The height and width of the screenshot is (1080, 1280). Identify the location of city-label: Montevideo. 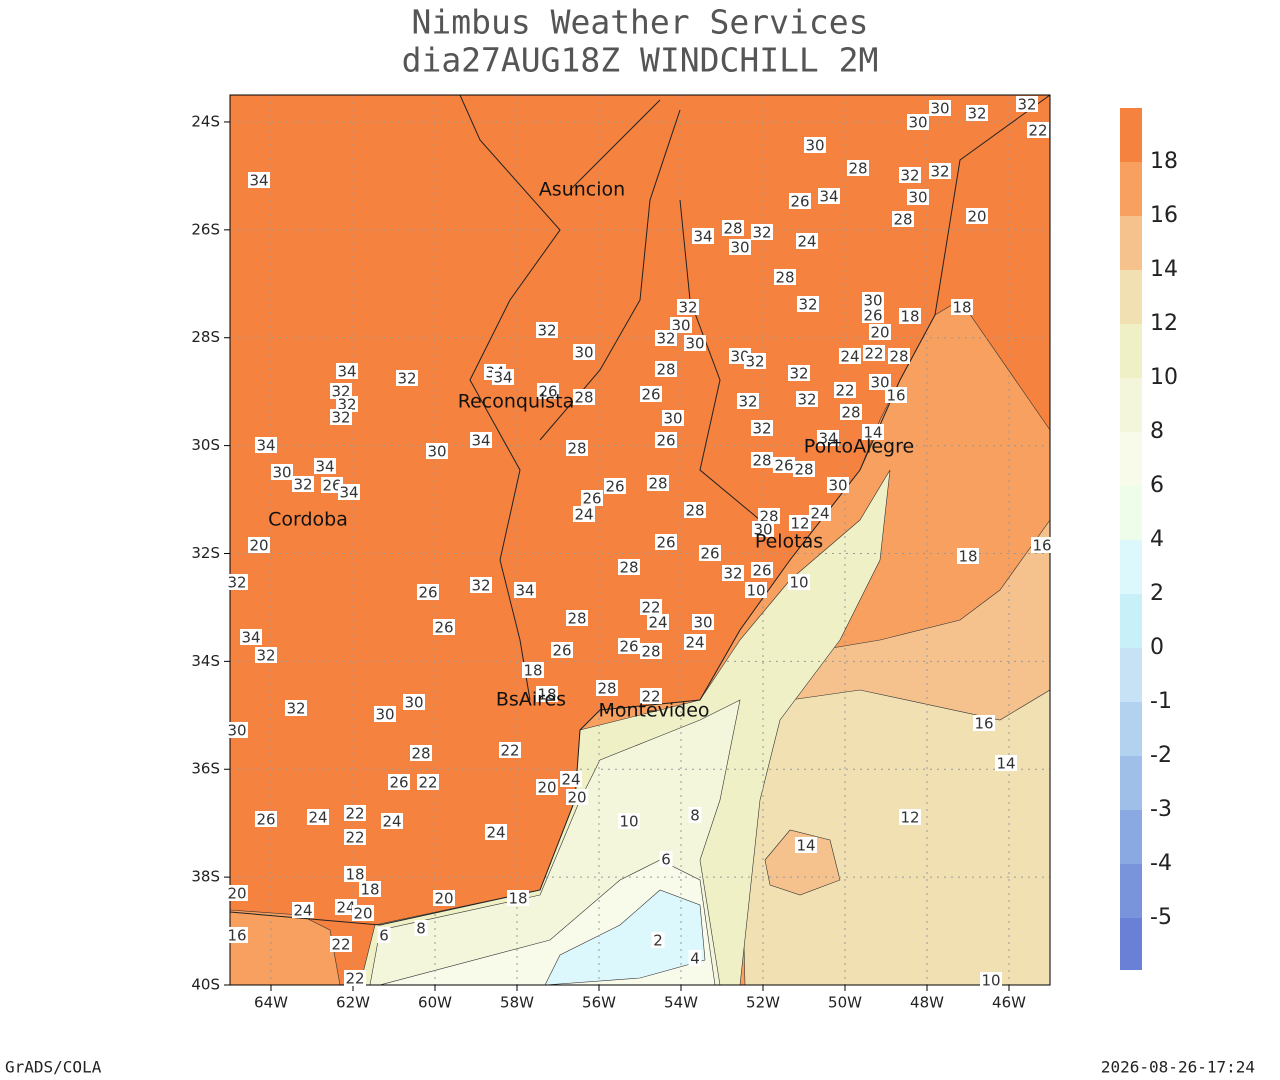
(653, 711).